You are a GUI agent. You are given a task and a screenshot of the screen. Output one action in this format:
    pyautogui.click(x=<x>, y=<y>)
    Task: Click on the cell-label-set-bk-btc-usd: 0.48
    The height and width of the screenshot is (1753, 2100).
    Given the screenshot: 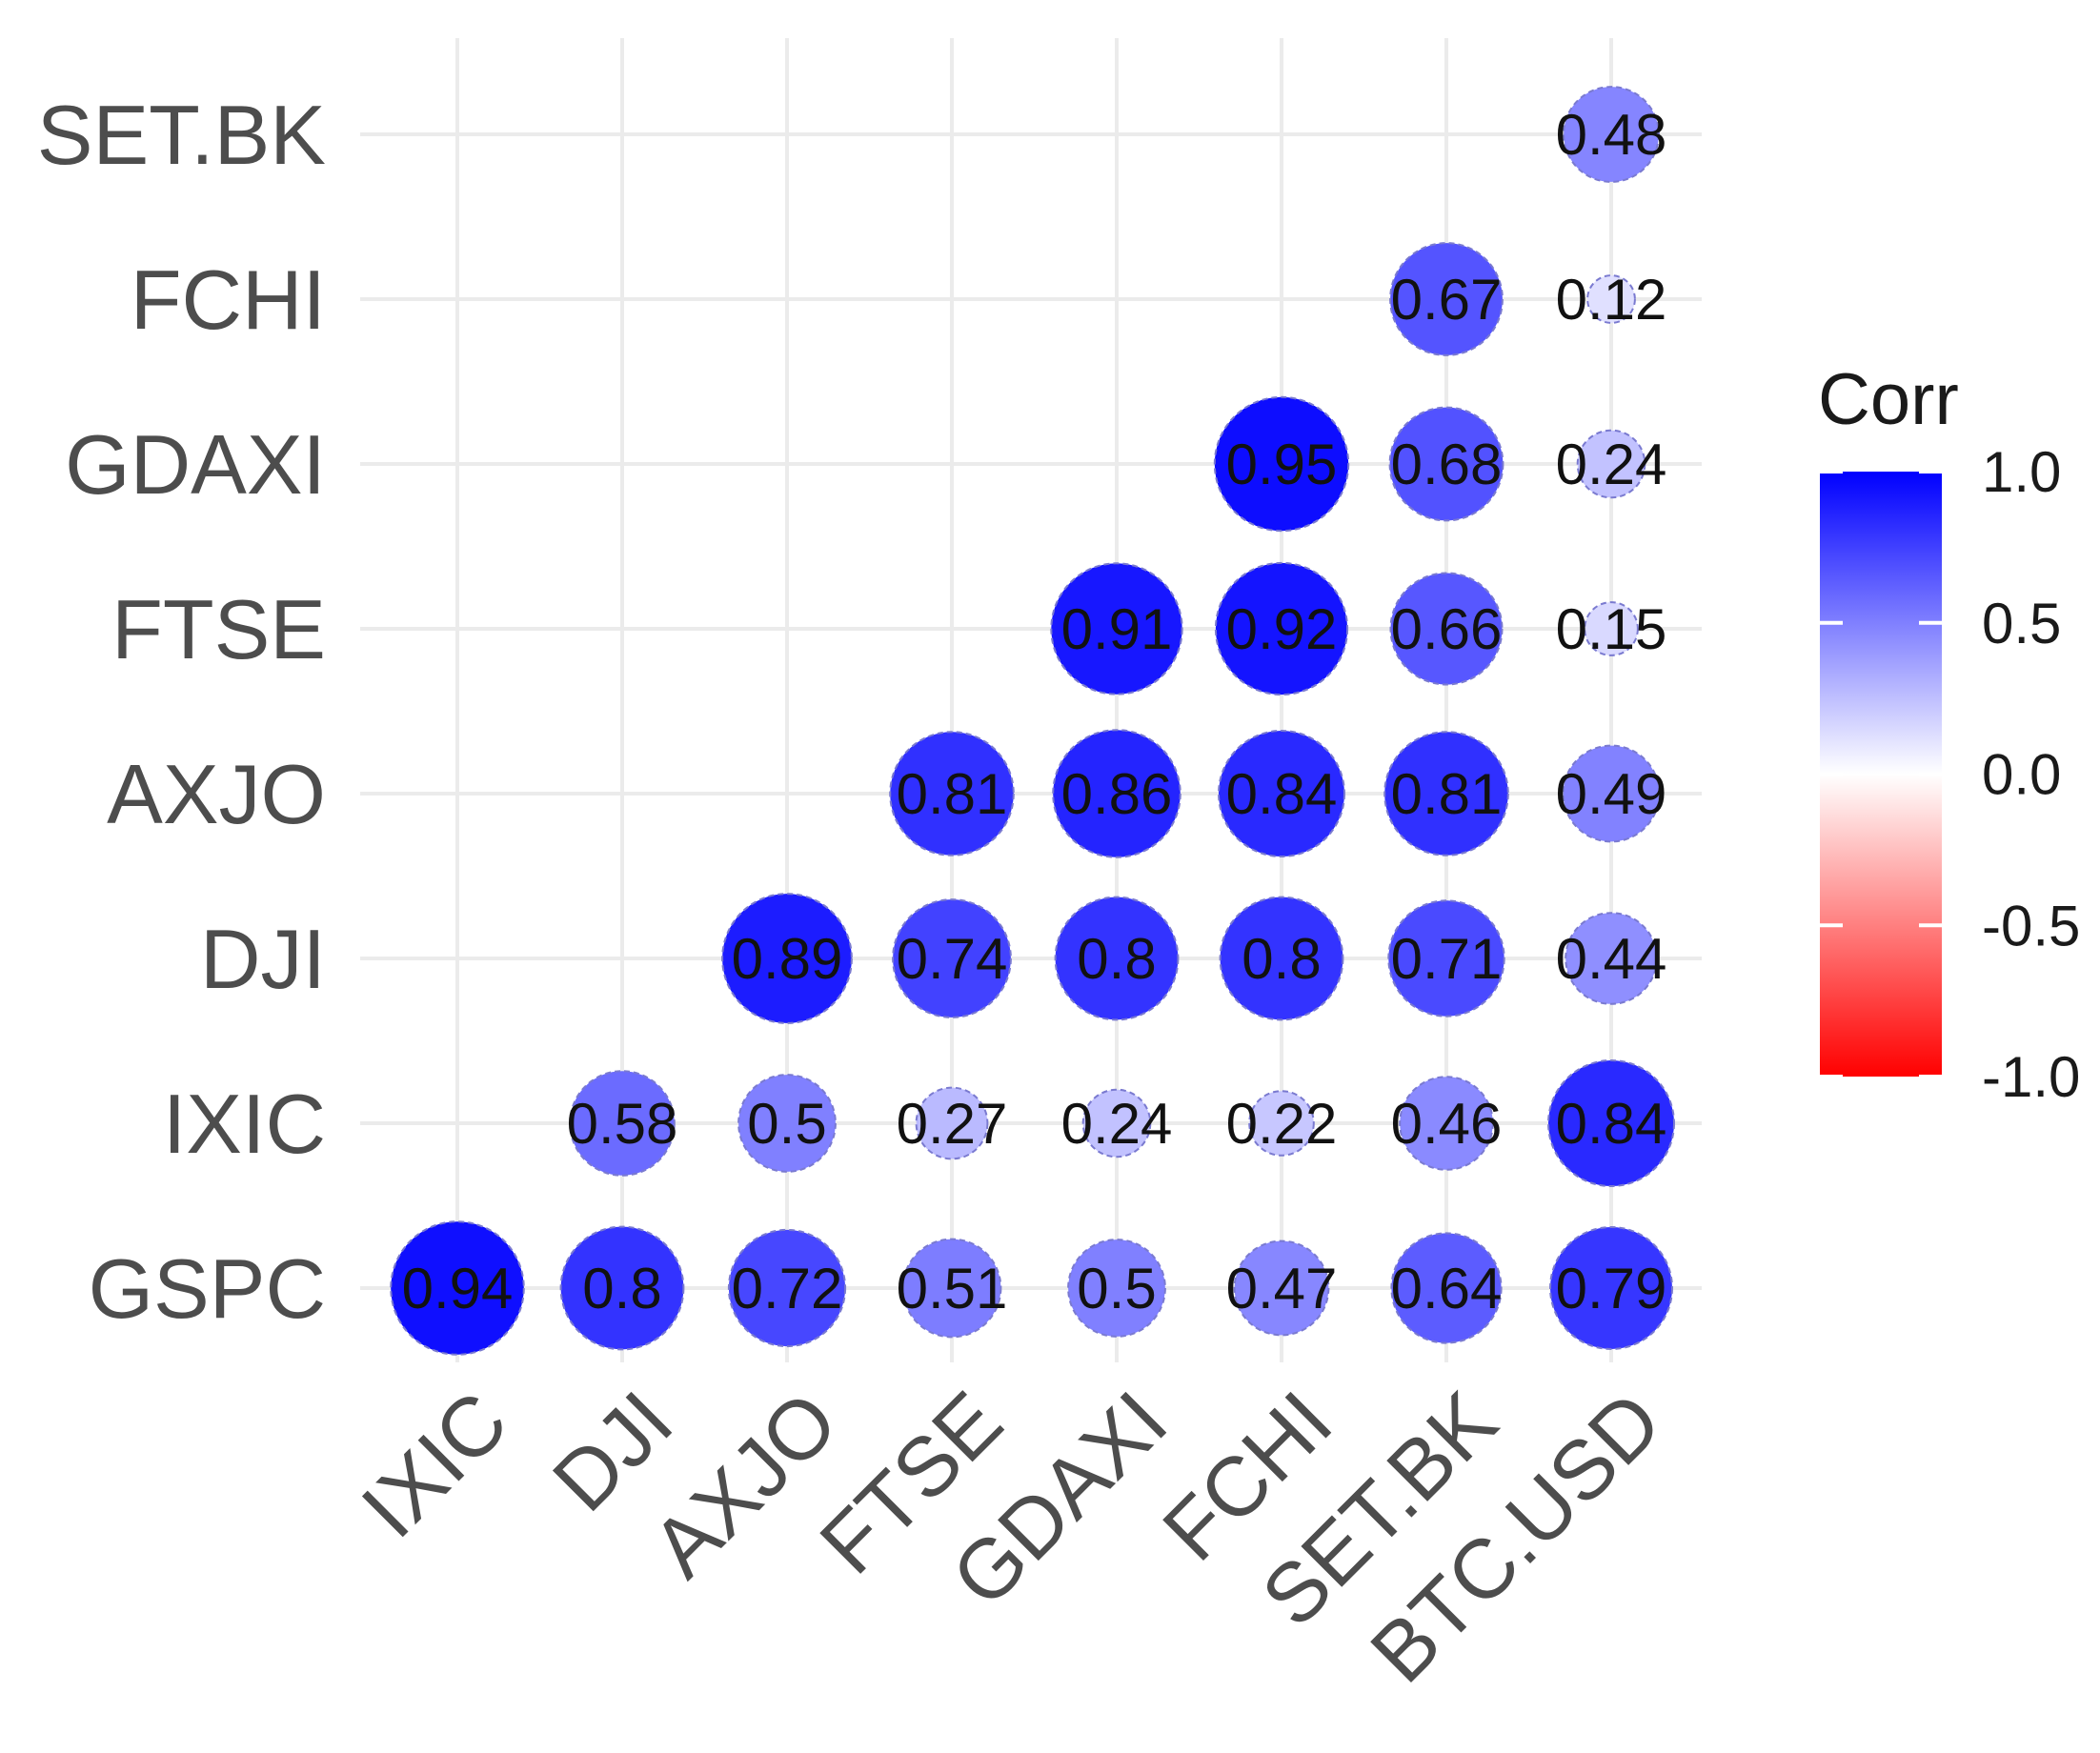 What is the action you would take?
    pyautogui.click(x=1611, y=135)
    